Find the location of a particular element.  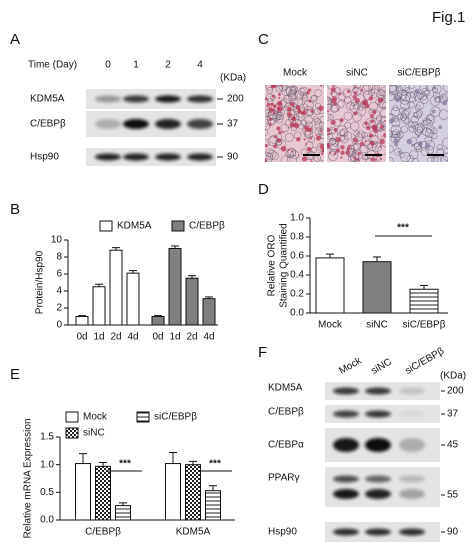

marker-label: 90 is located at coordinates (233, 157).